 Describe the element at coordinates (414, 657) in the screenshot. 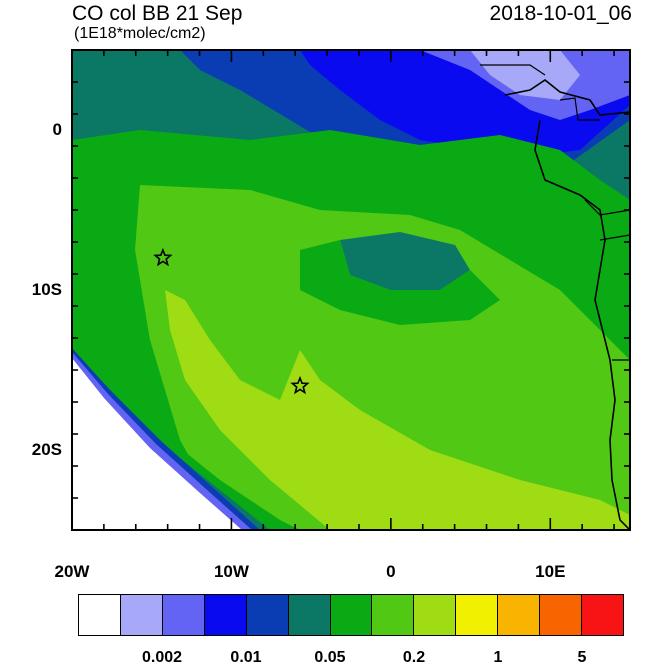

I see `colorbar-label: 0.2` at that location.